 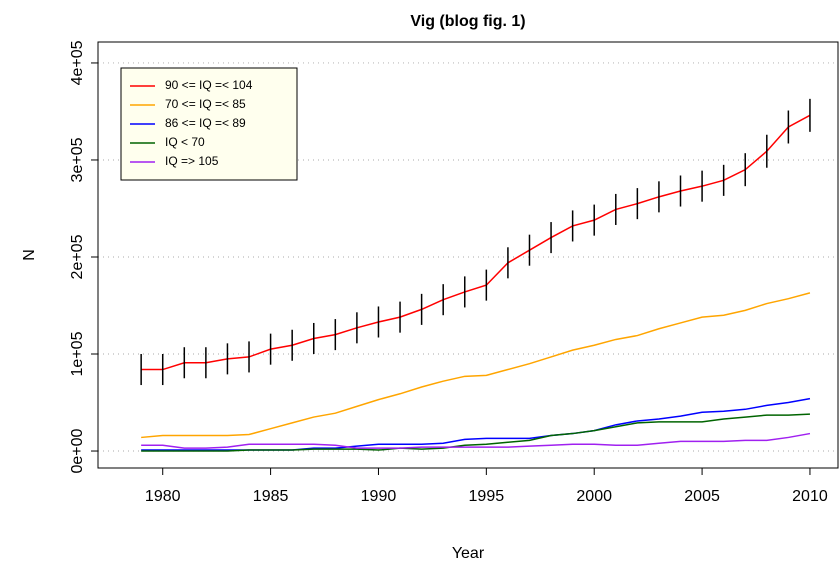 I want to click on y-tick-label: 4e+05, so click(x=77, y=62).